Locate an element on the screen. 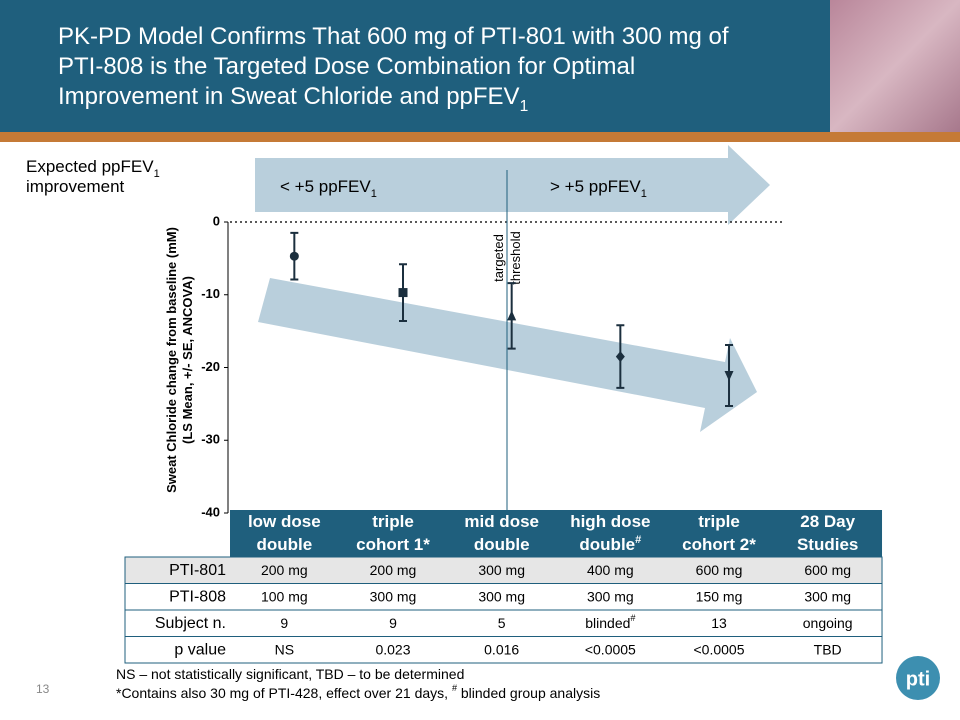 The width and height of the screenshot is (960, 720). table-cell-part: 9 is located at coordinates (284, 623).